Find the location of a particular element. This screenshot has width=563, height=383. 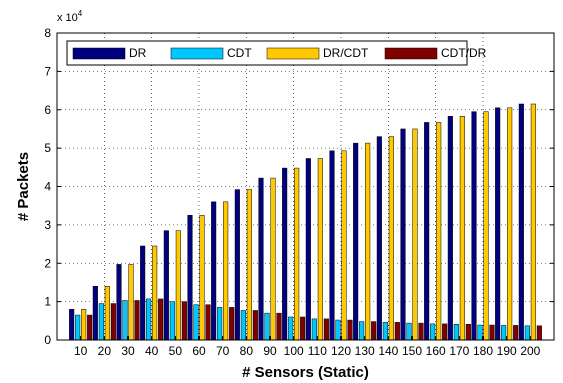

y-tick-label: 0 is located at coordinates (47, 340).